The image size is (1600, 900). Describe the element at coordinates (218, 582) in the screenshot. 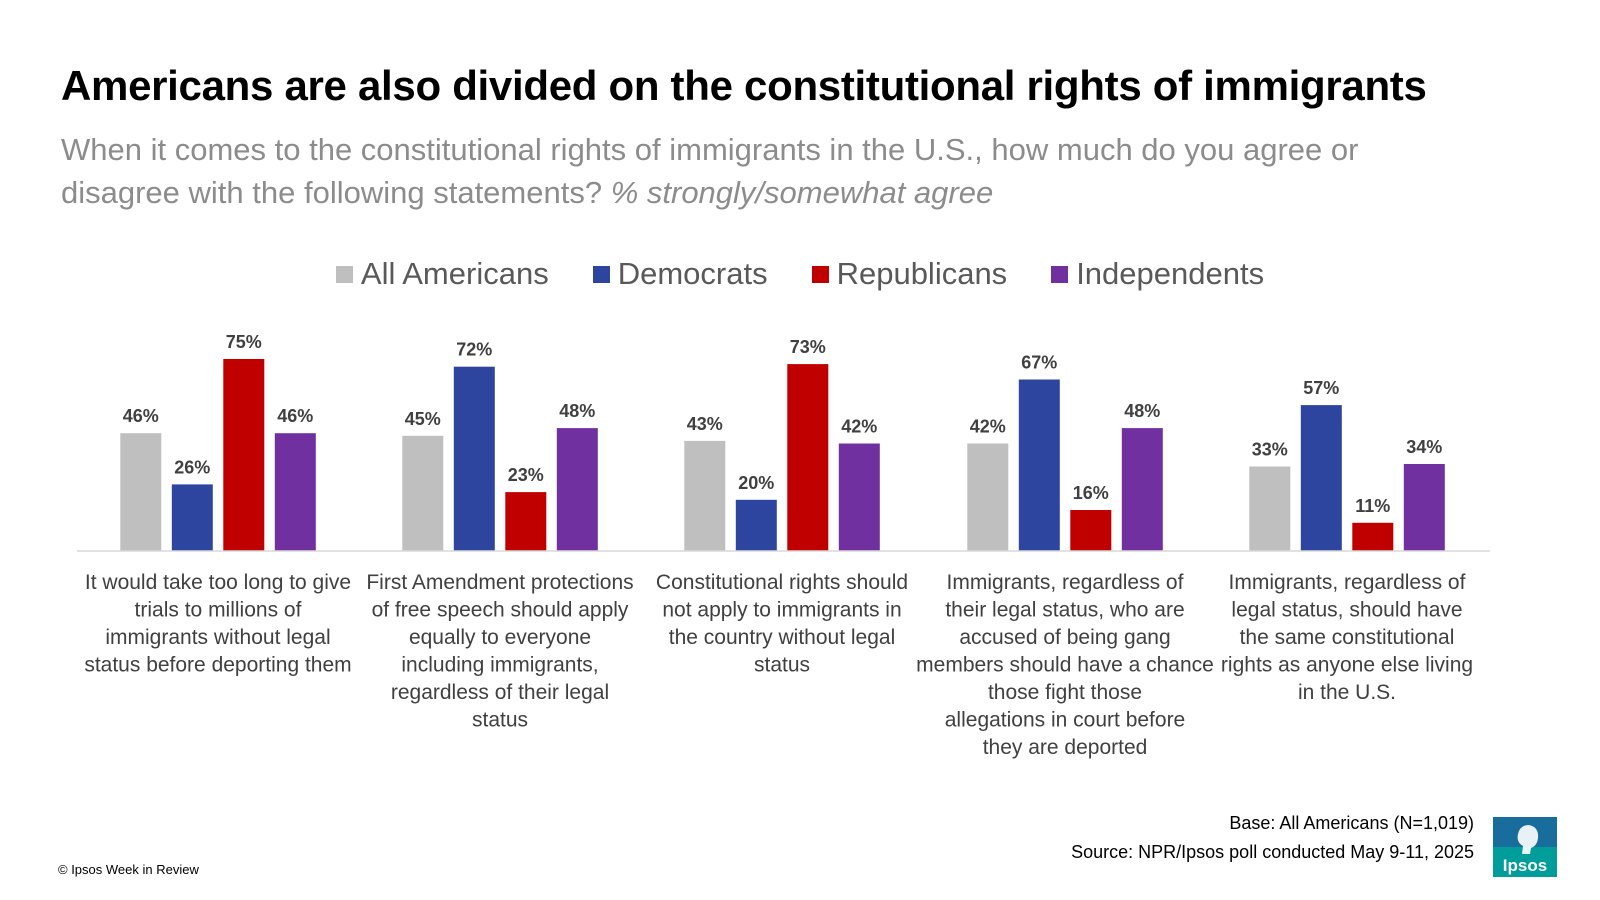

I see `category-label-line: It would take too long to give` at that location.